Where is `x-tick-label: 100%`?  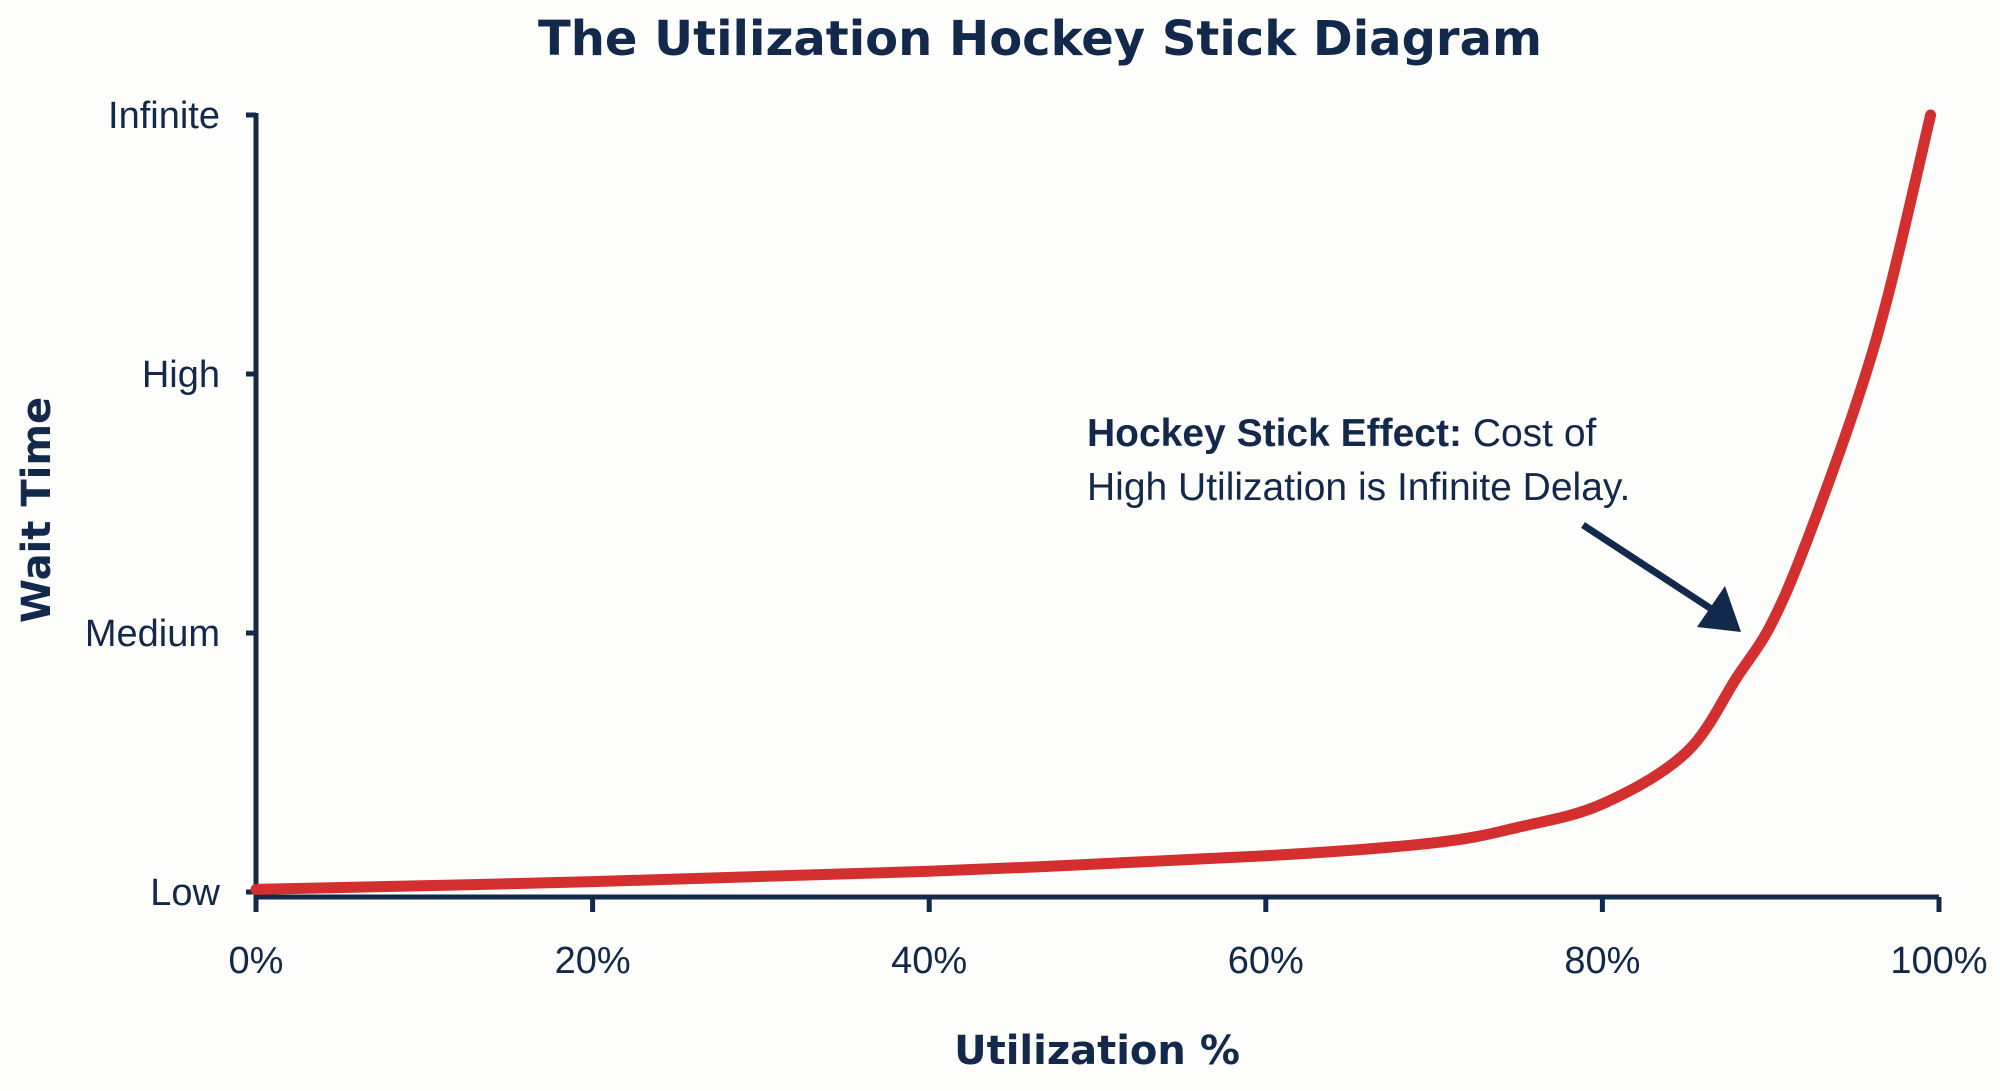
x-tick-label: 100% is located at coordinates (1938, 961).